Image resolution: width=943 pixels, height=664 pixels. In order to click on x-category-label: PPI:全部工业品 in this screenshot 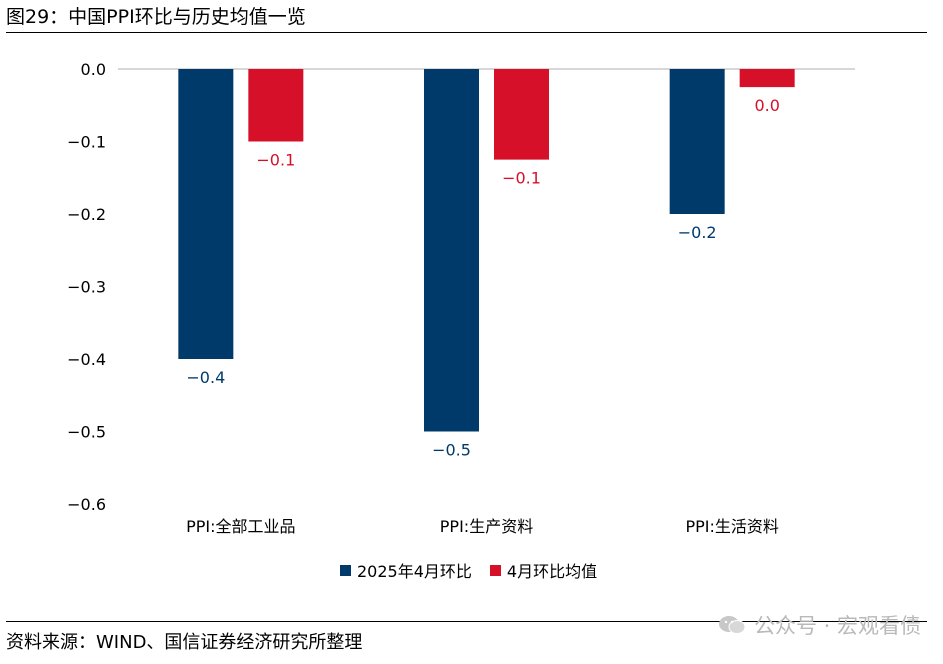, I will do `click(240, 526)`.